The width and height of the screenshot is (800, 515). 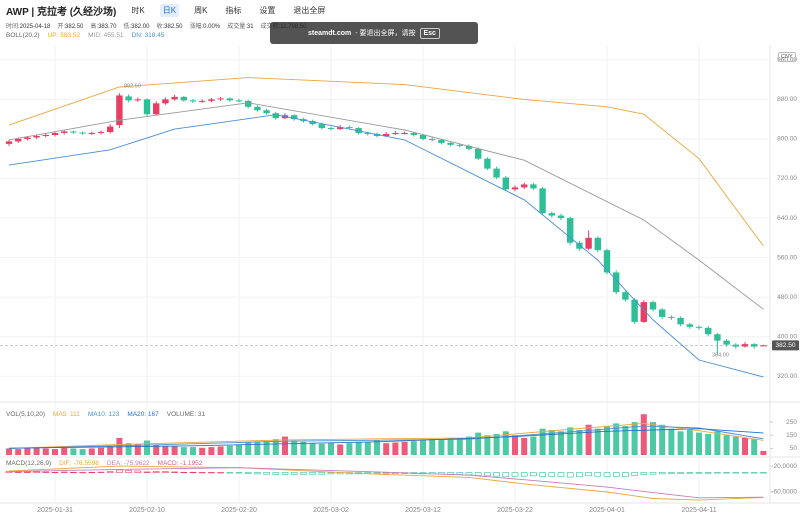 What do you see at coordinates (239, 510) in the screenshot?
I see `x-tick-label: 2025-02-20` at bounding box center [239, 510].